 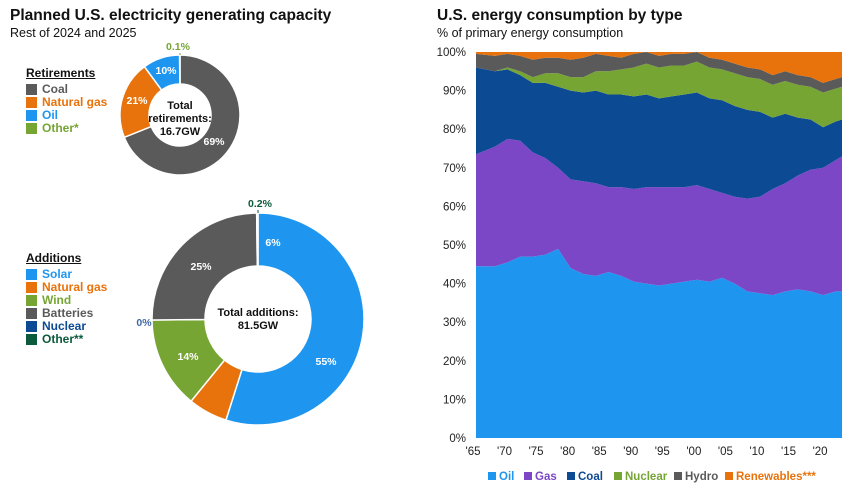 I want to click on x-tick-label: '15, so click(x=788, y=452).